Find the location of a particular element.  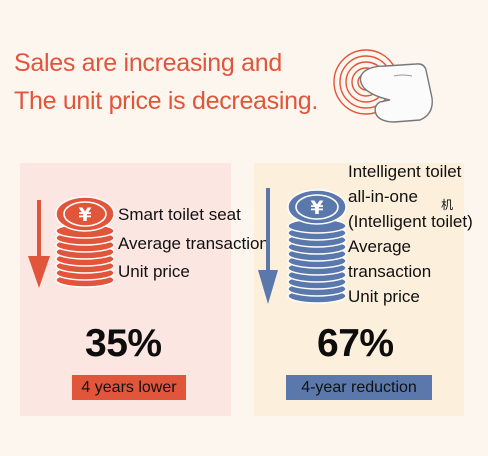

right-label-line: Intelligent toilet is located at coordinates (405, 171).